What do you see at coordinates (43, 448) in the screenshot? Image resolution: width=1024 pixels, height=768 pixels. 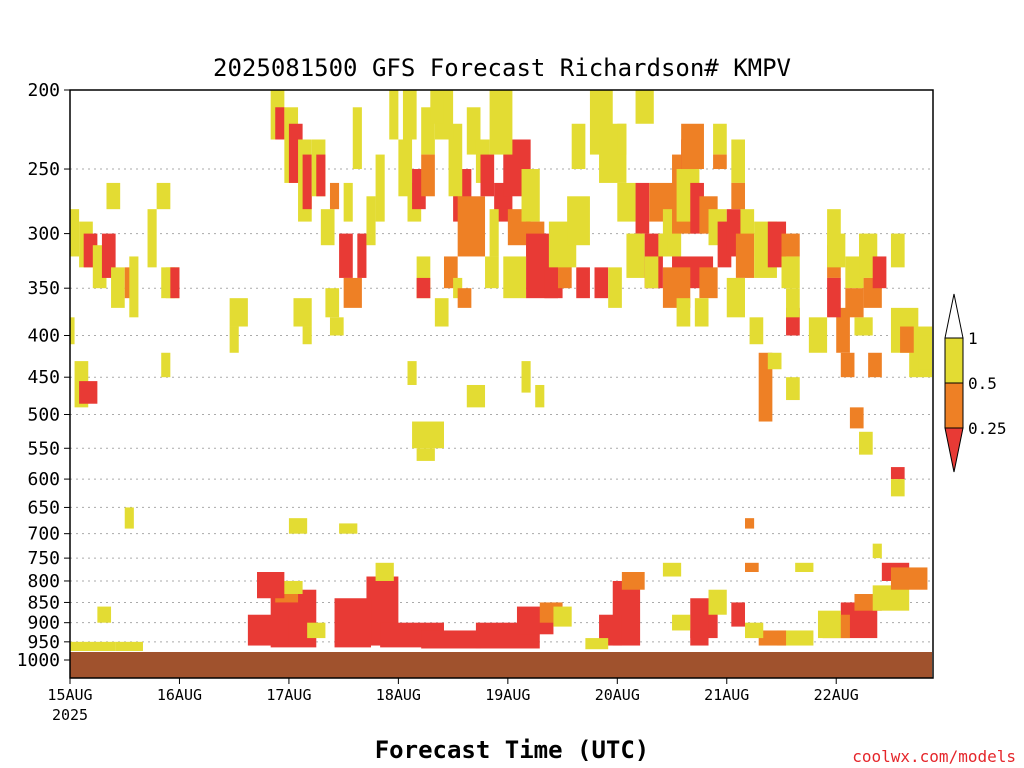 I see `y-tick-label-550: 550` at bounding box center [43, 448].